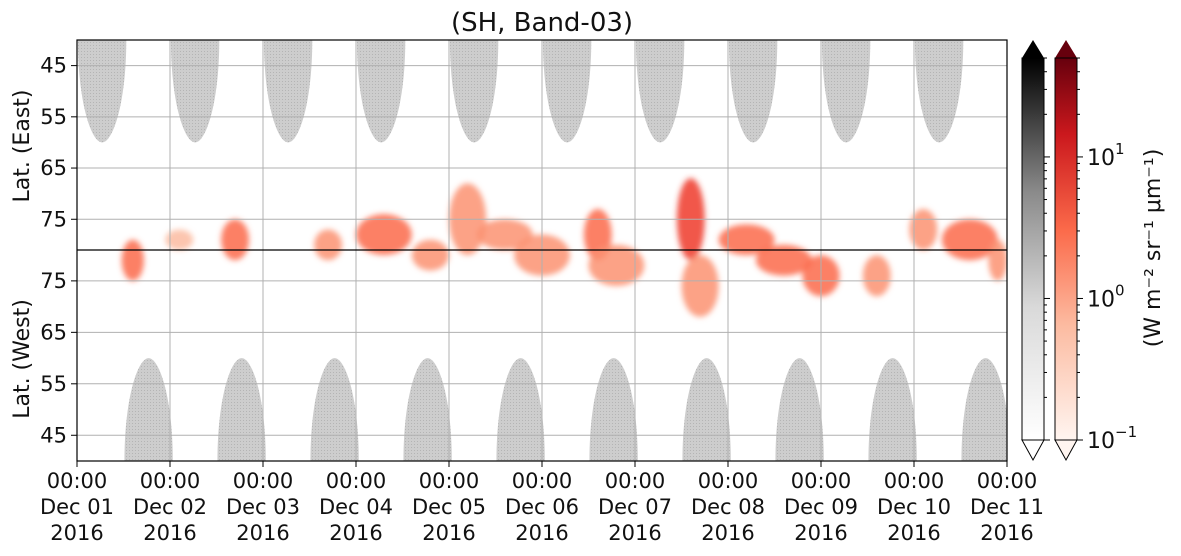 The image size is (1181, 556). What do you see at coordinates (449, 481) in the screenshot?
I see `x-tick-label-4-0: 00:00` at bounding box center [449, 481].